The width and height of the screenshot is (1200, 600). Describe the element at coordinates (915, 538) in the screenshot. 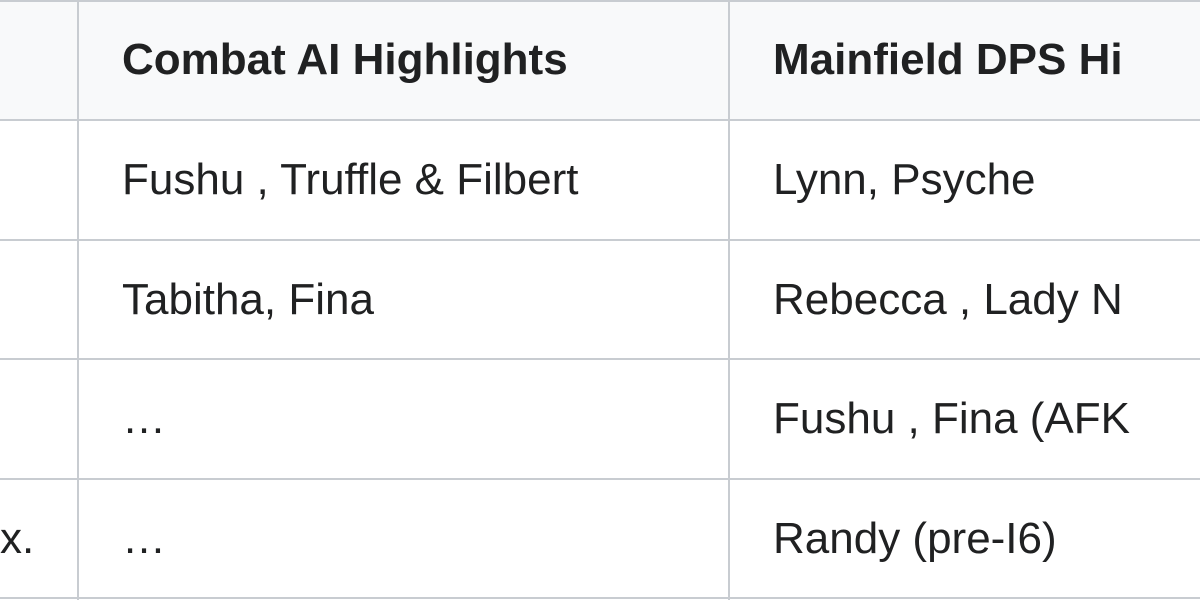

I see `table-cell: Randy (pre-I6)` at that location.